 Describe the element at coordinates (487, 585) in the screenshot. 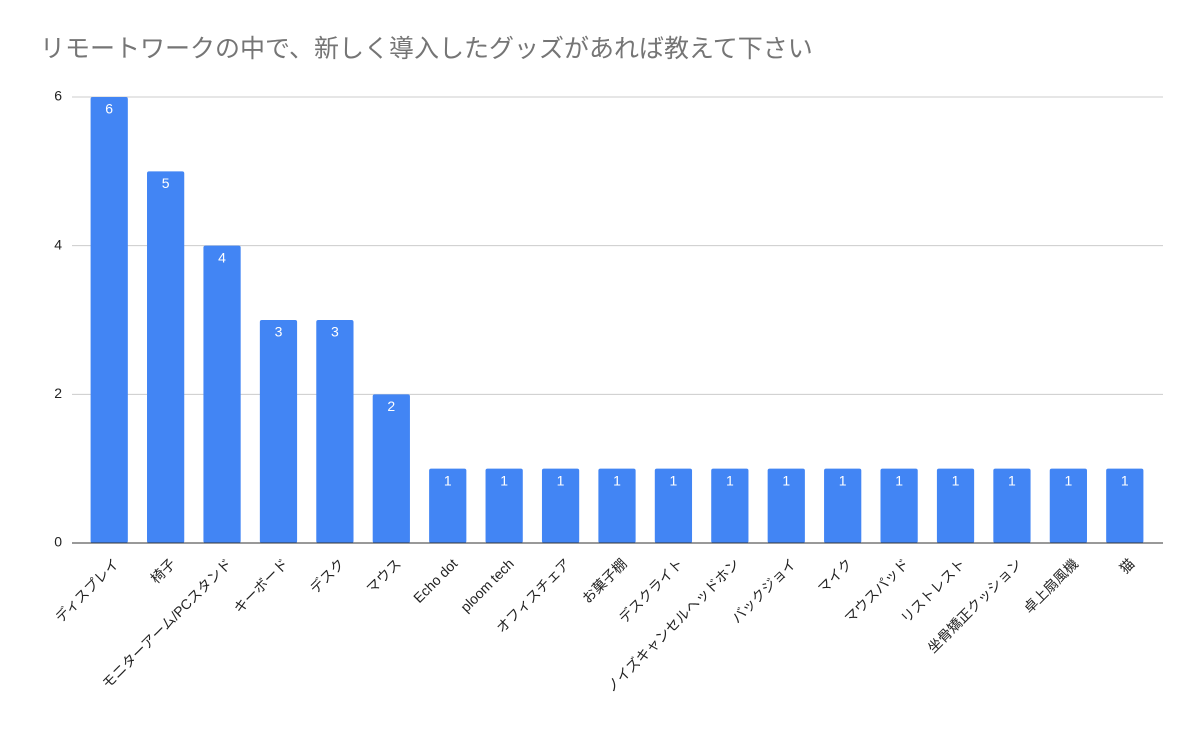

I see `x-tick-label: ploom tech` at that location.